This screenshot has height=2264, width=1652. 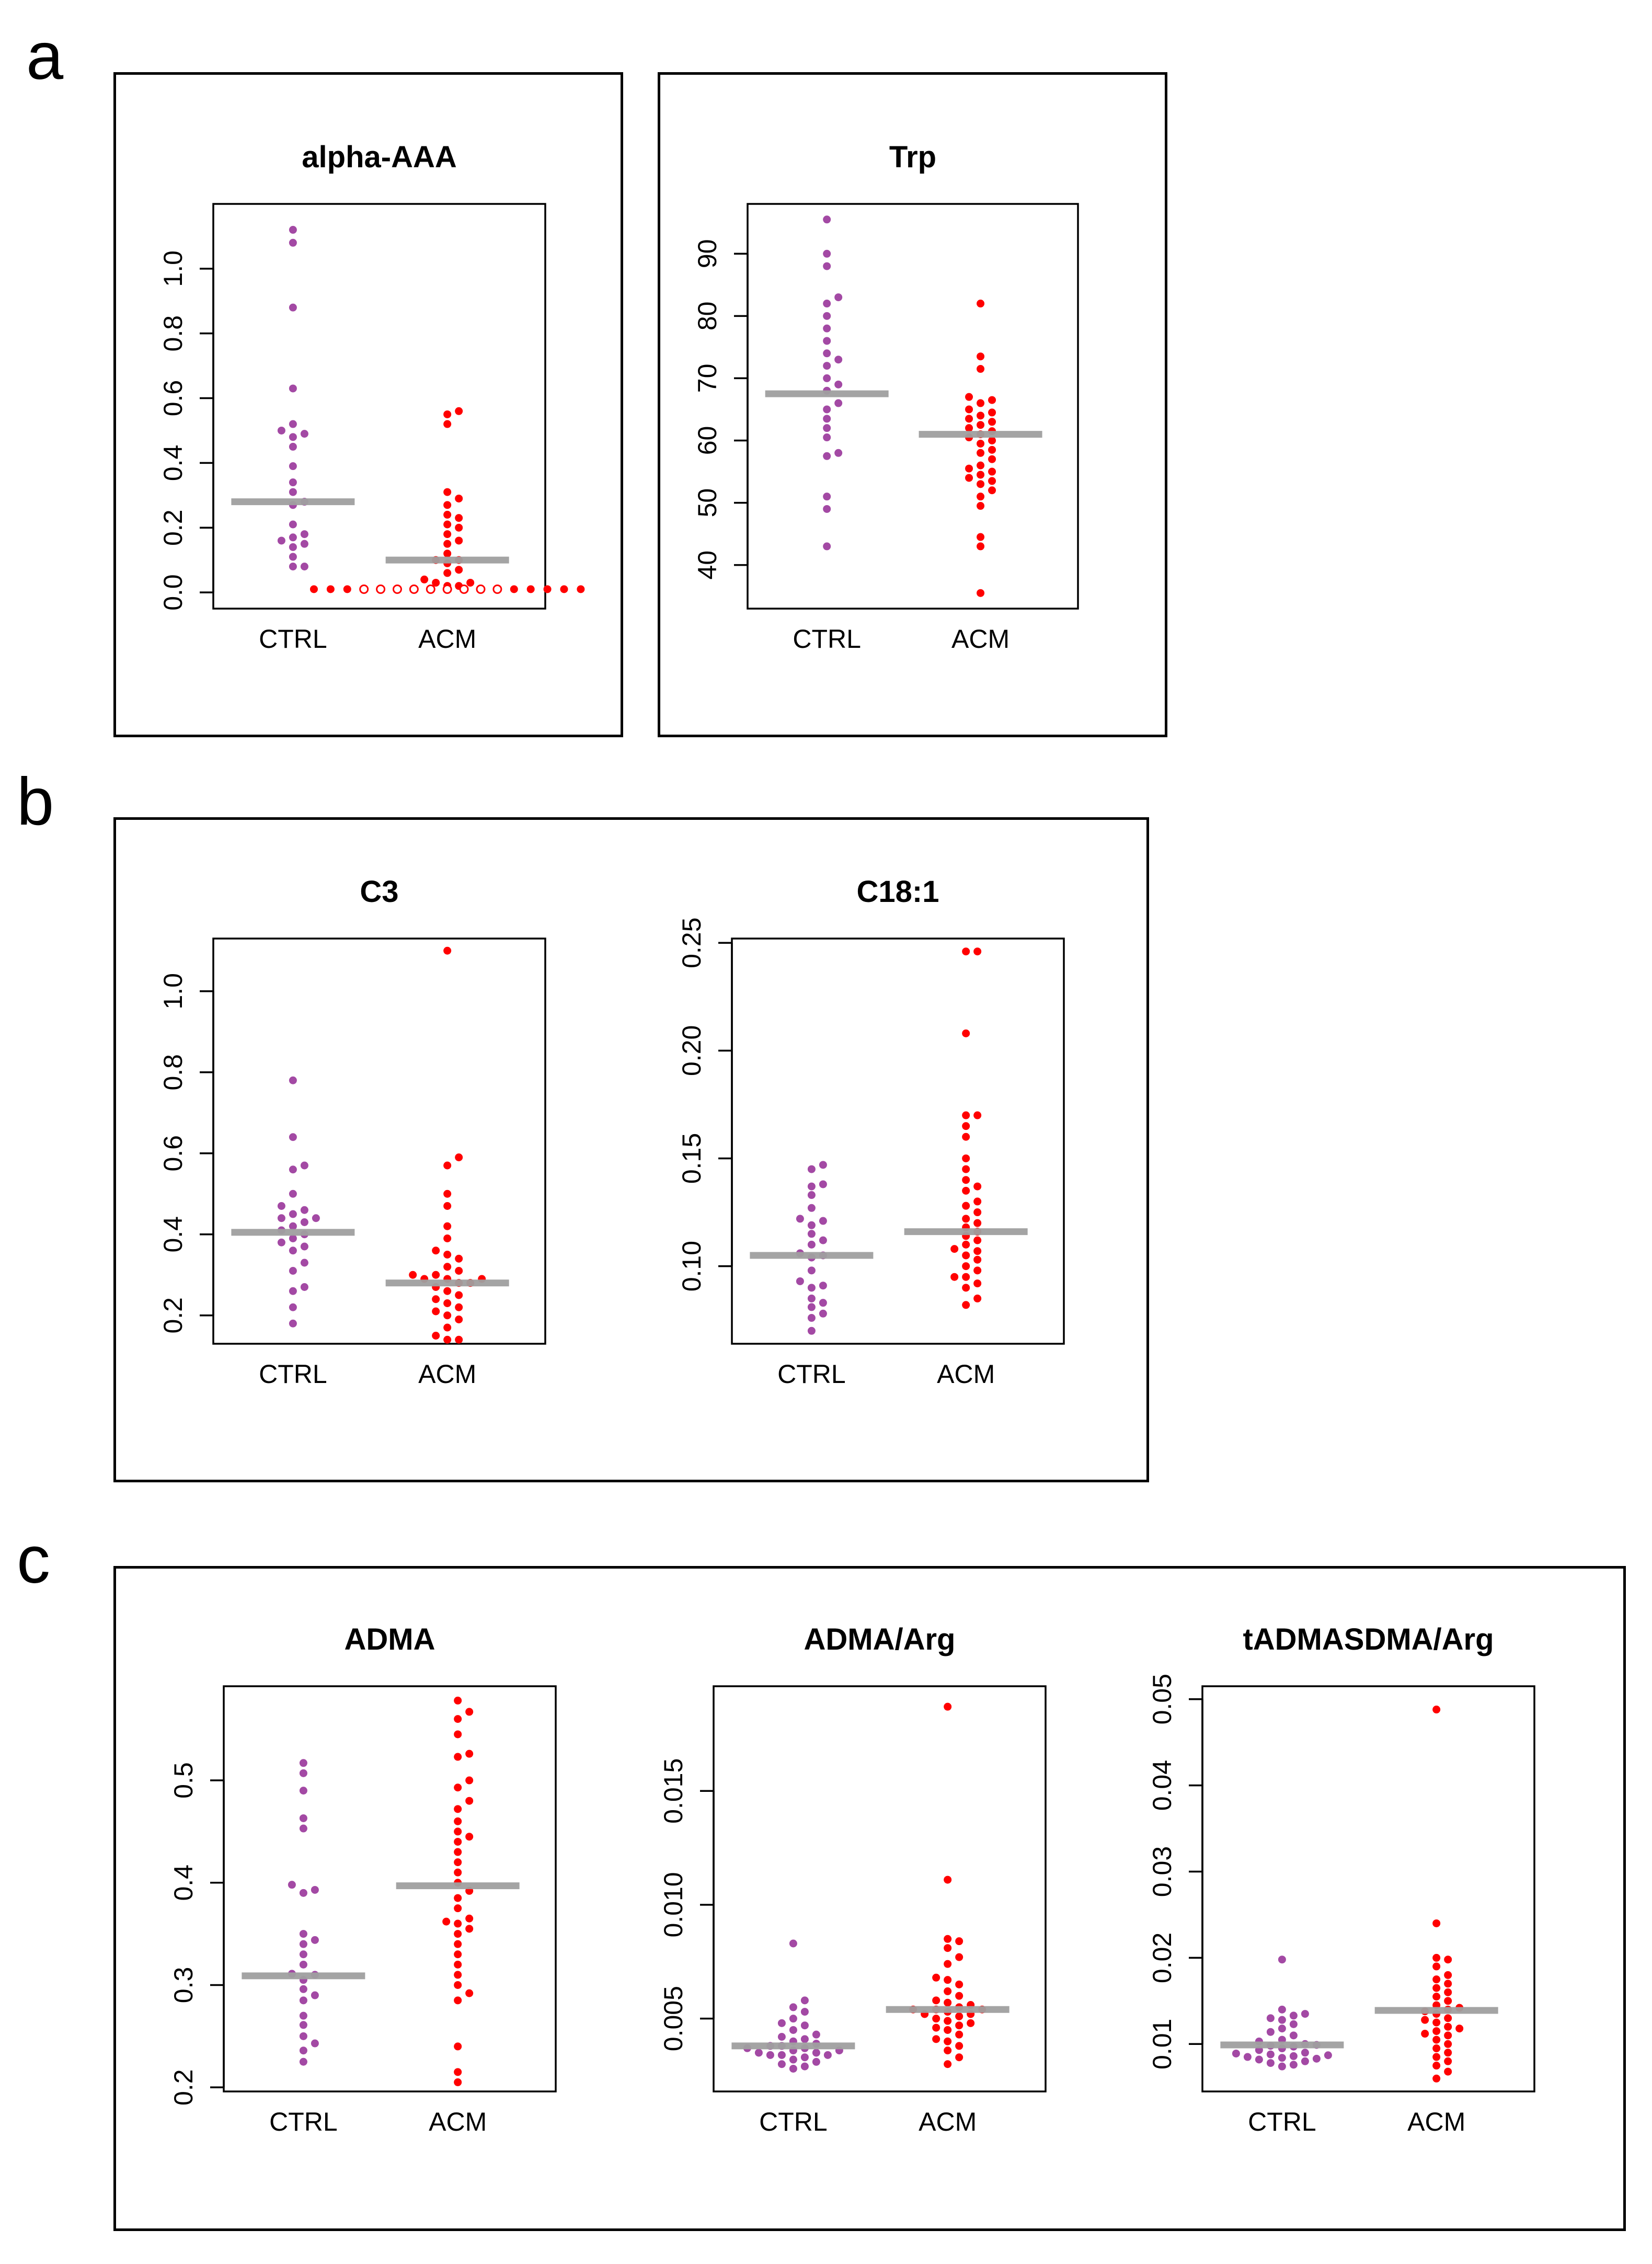 What do you see at coordinates (183, 1780) in the screenshot?
I see `y-tick-label: 0.5` at bounding box center [183, 1780].